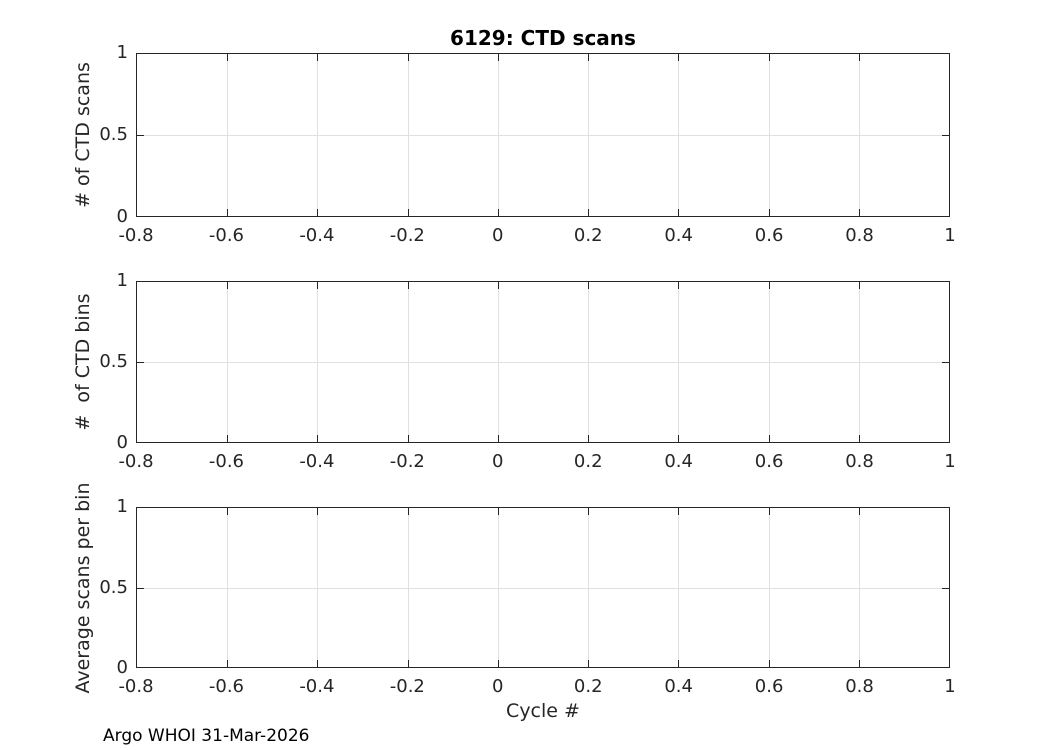 The width and height of the screenshot is (1050, 750). Describe the element at coordinates (83, 362) in the screenshot. I see `y-axis-label: # of CTD bins` at that location.